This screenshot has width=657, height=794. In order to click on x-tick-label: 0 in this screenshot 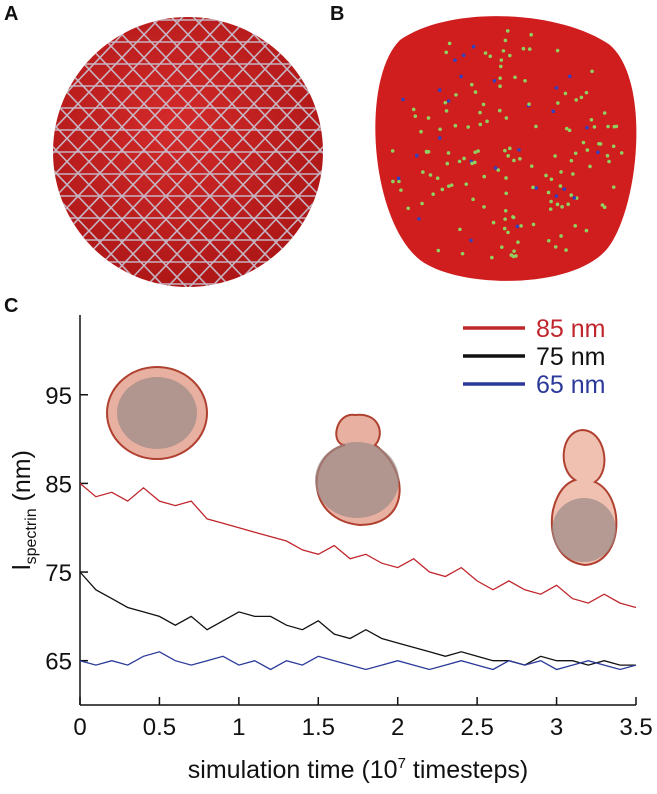, I will do `click(79, 727)`.